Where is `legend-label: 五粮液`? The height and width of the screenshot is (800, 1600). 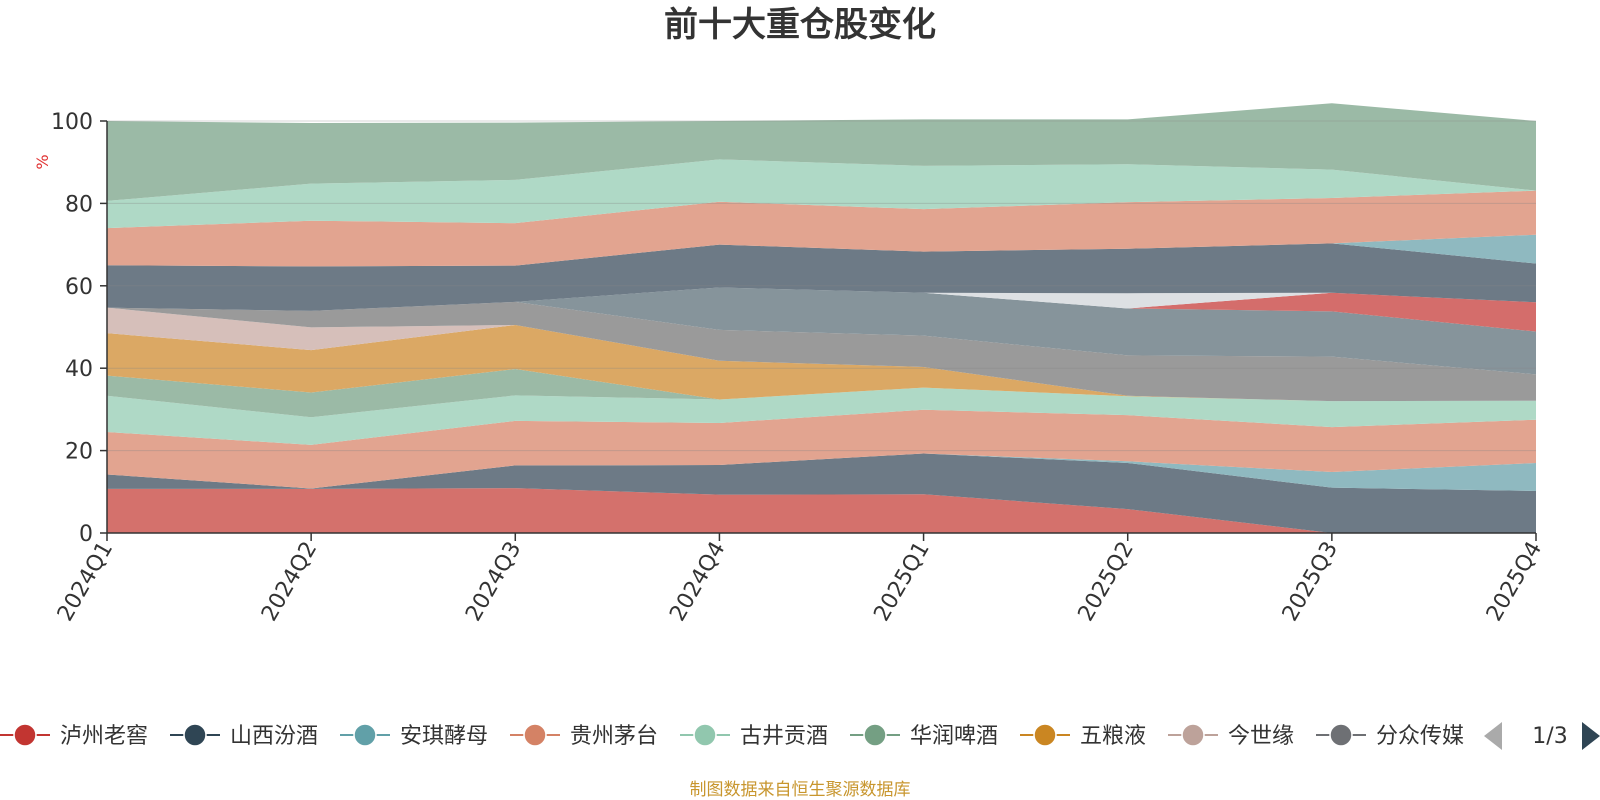
legend-label: 五粮液 is located at coordinates (1113, 736).